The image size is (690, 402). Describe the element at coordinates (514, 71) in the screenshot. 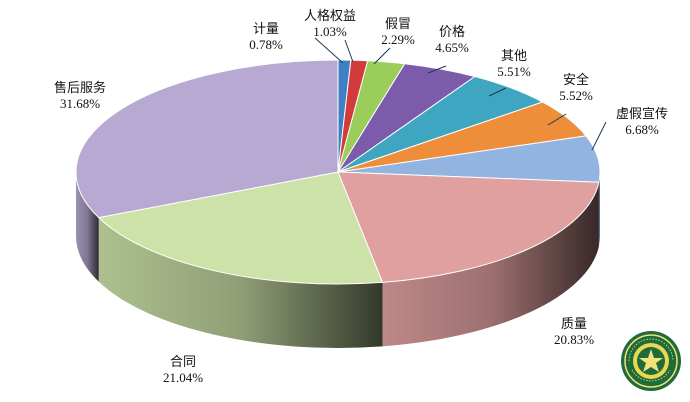

I see `slice-value-label: 5.51%` at that location.